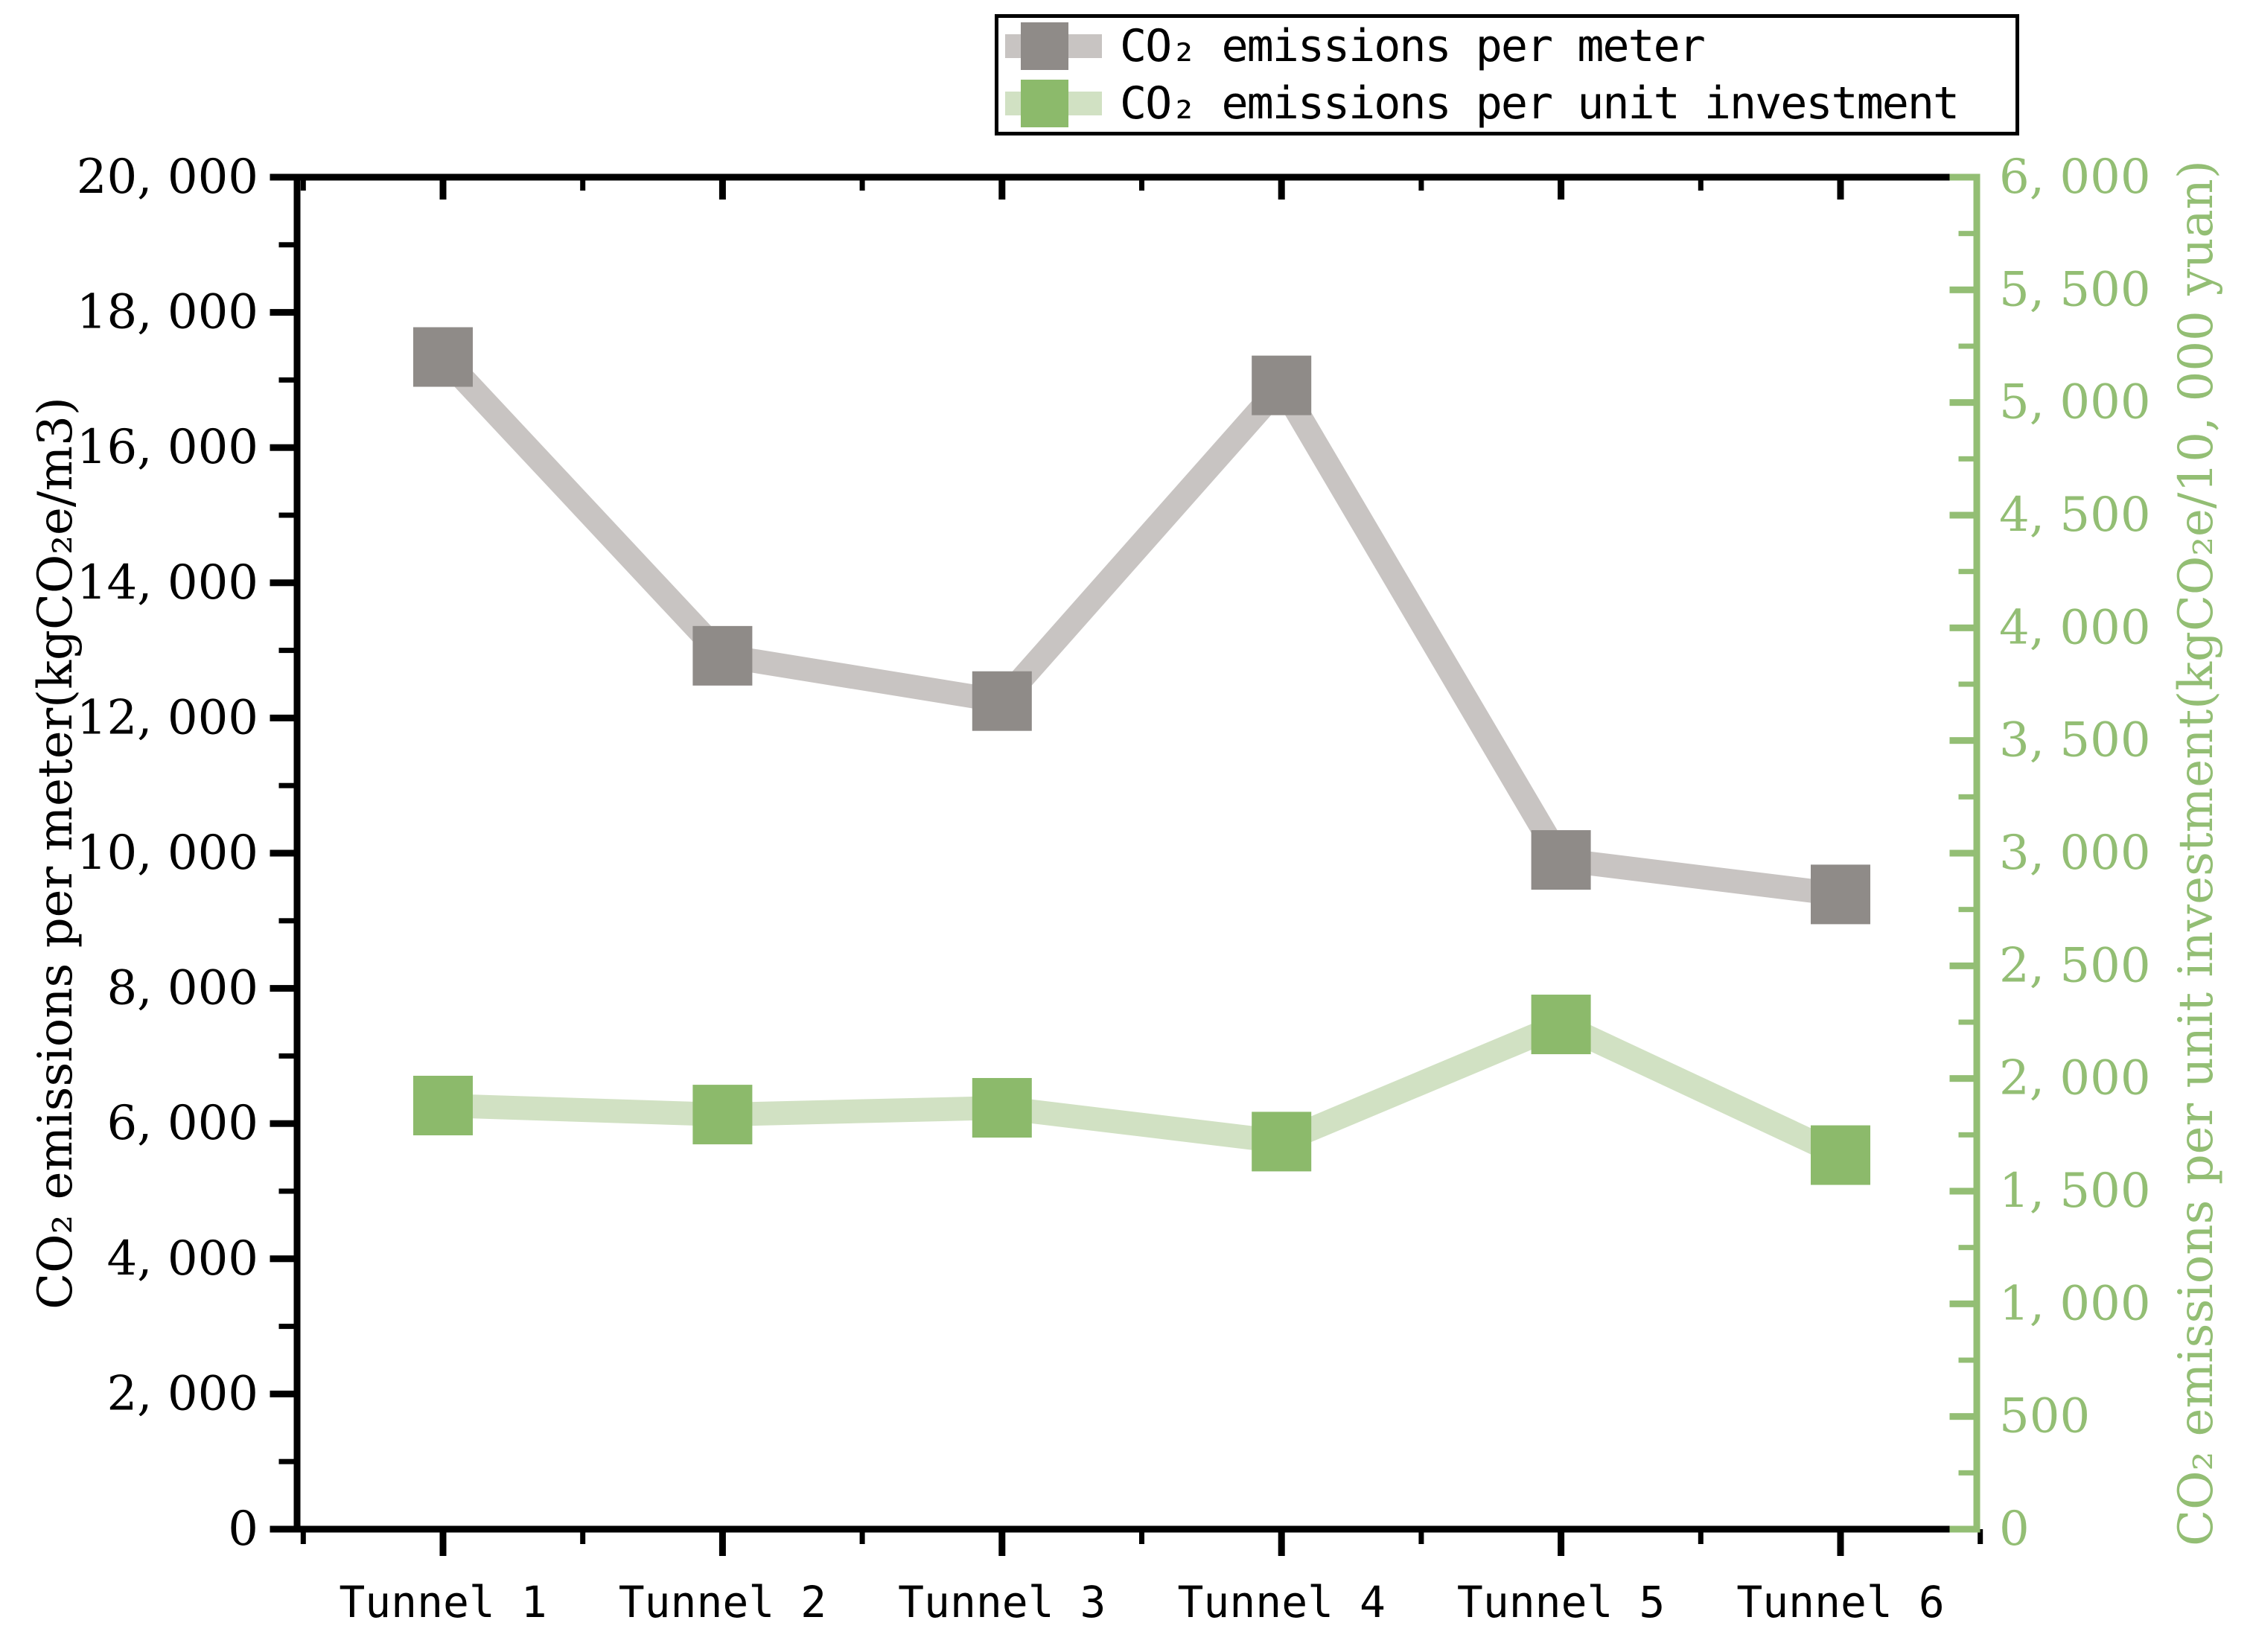  What do you see at coordinates (1540, 104) in the screenshot?
I see `legend-label-per-unit-investment: CO₂ emissions per unit investment` at bounding box center [1540, 104].